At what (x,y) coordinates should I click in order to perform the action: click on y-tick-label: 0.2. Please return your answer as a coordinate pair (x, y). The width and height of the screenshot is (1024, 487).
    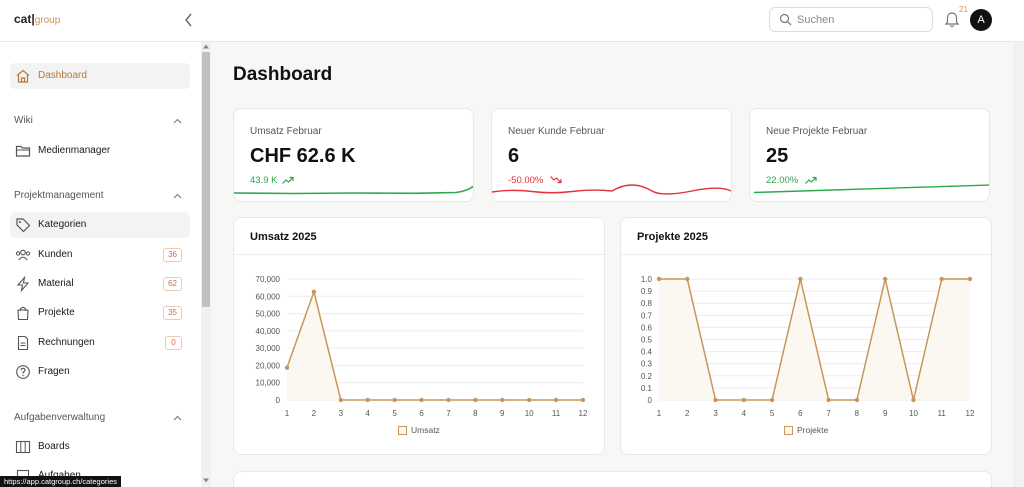
    Looking at the image, I should click on (647, 376).